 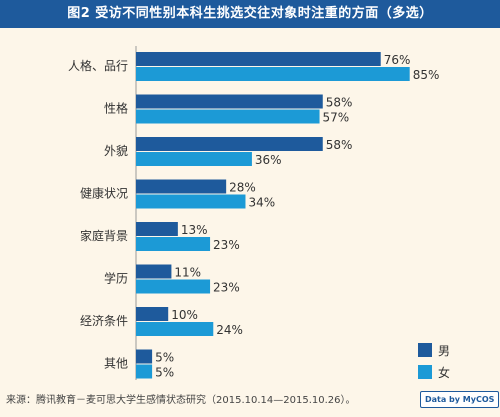 I want to click on data-label: 10%, so click(x=184, y=315).